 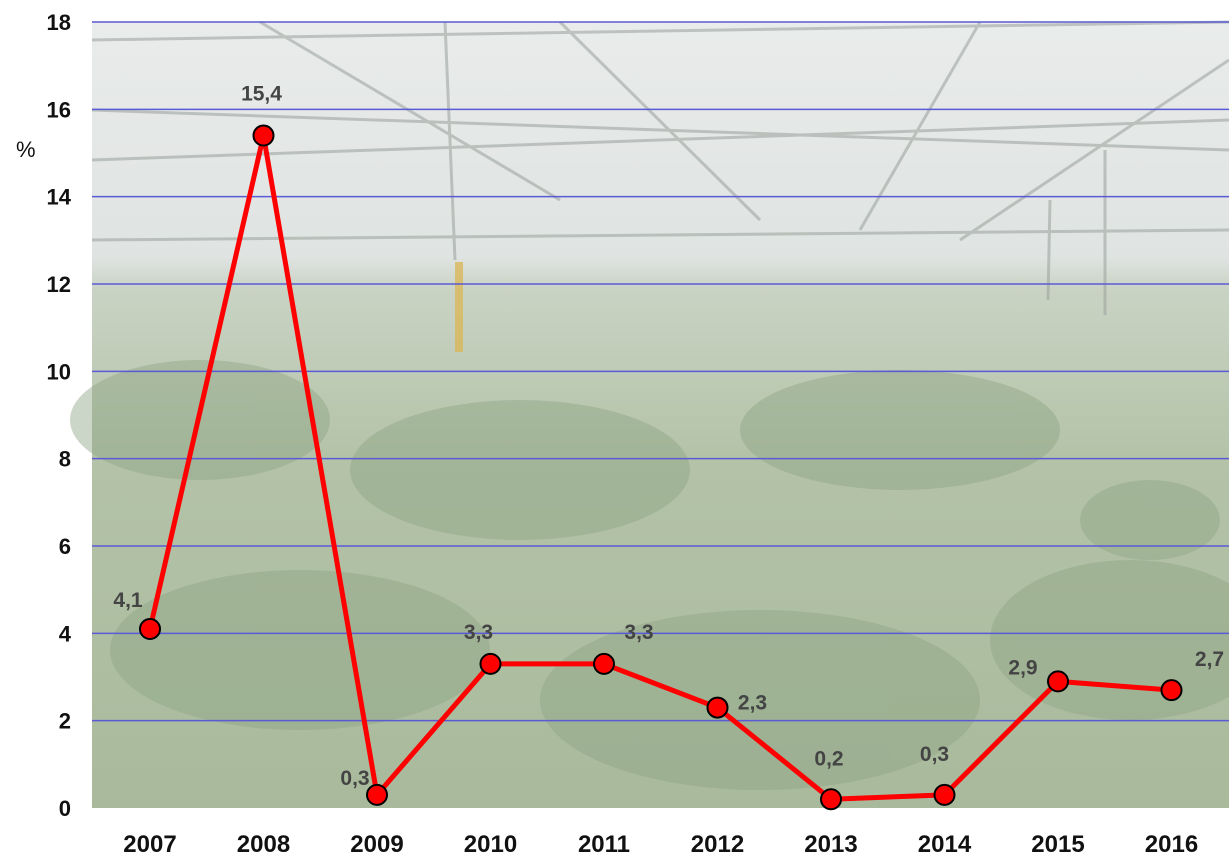 I want to click on x-tick-label: 2011, so click(x=604, y=844).